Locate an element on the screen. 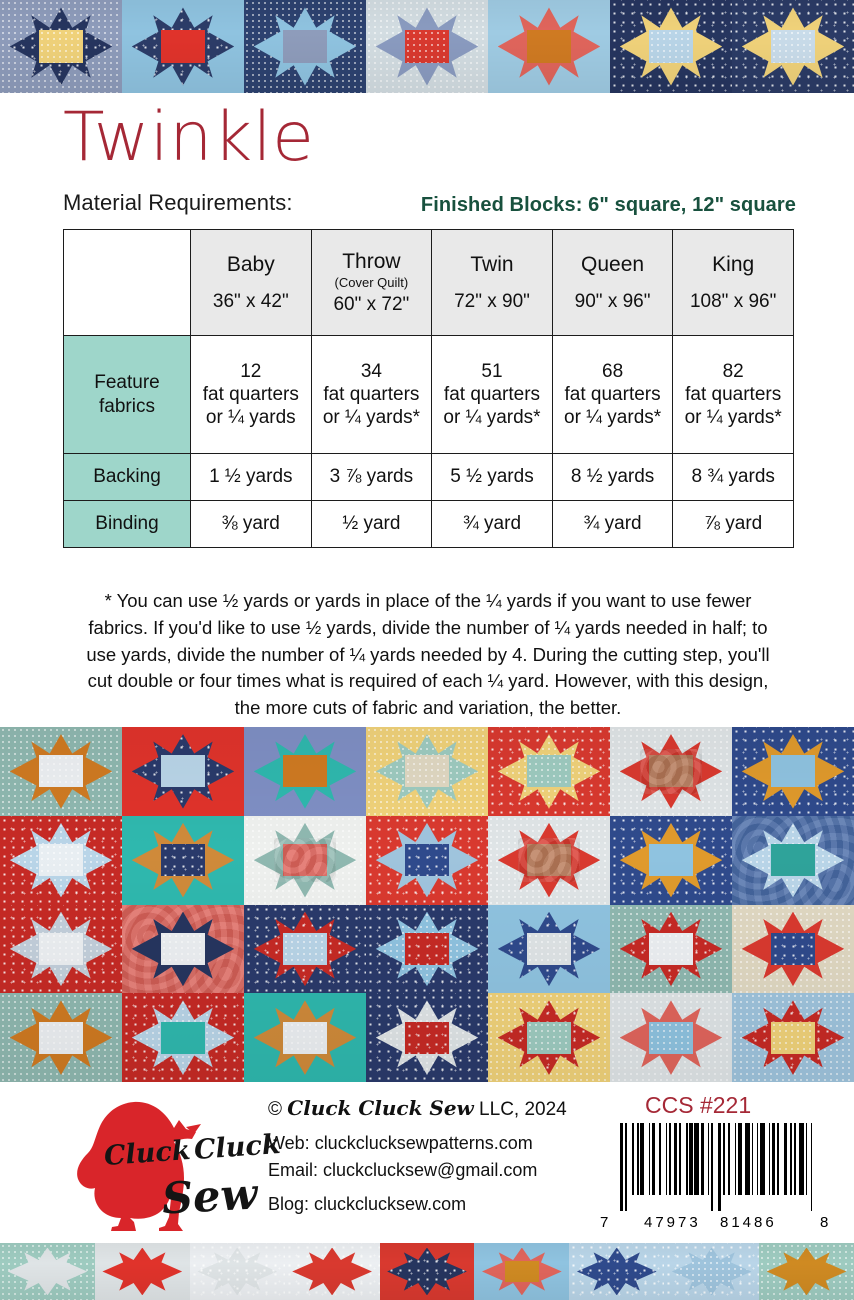 The height and width of the screenshot is (1300, 854). cell-number: 12 is located at coordinates (251, 371).